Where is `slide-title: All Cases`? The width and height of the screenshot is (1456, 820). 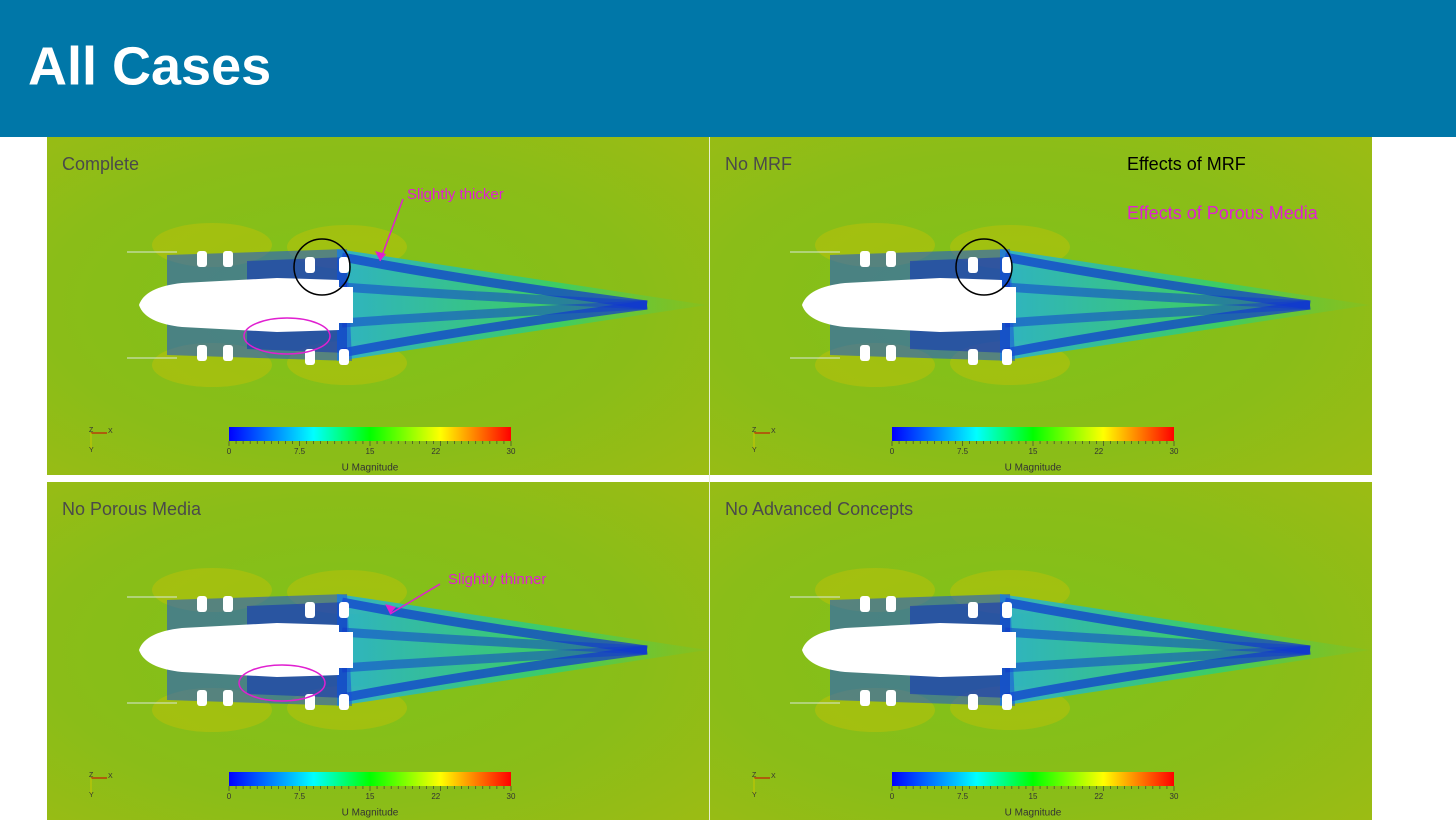 slide-title: All Cases is located at coordinates (149, 66).